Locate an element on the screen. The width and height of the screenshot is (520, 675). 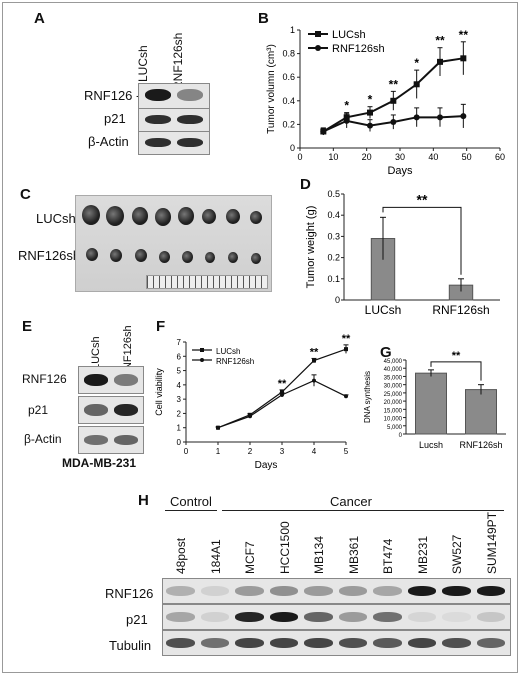
x-tick-label: 30 is located at coordinates (400, 157).